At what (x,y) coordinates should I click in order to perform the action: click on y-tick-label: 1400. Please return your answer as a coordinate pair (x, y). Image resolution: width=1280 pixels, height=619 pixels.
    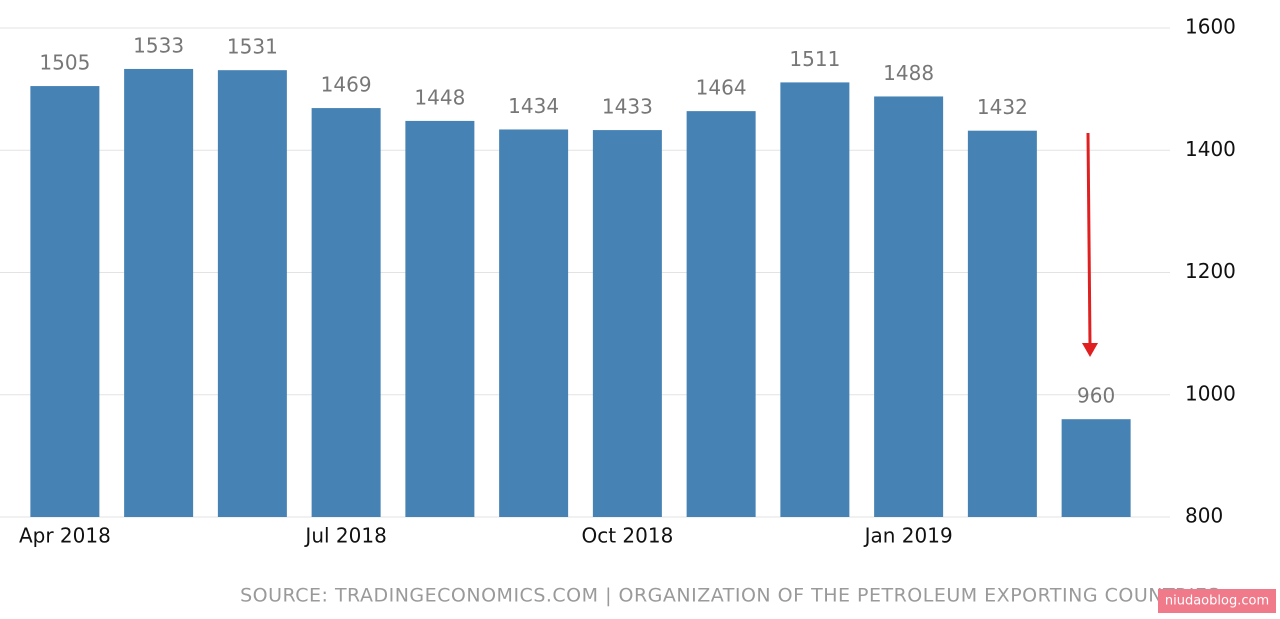
    Looking at the image, I should click on (1210, 149).